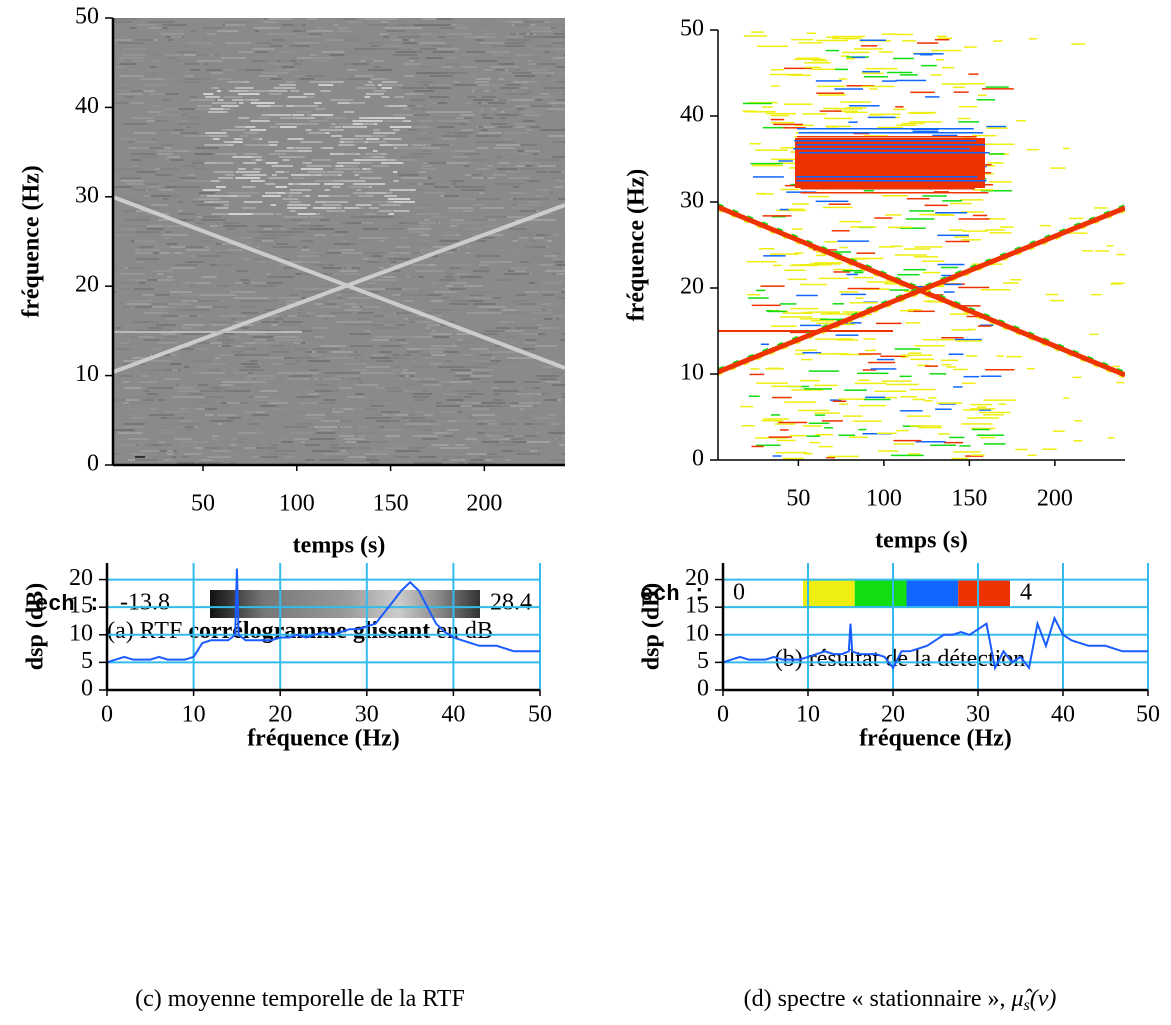  Describe the element at coordinates (453, 715) in the screenshot. I see `x-tick-label: 40` at that location.